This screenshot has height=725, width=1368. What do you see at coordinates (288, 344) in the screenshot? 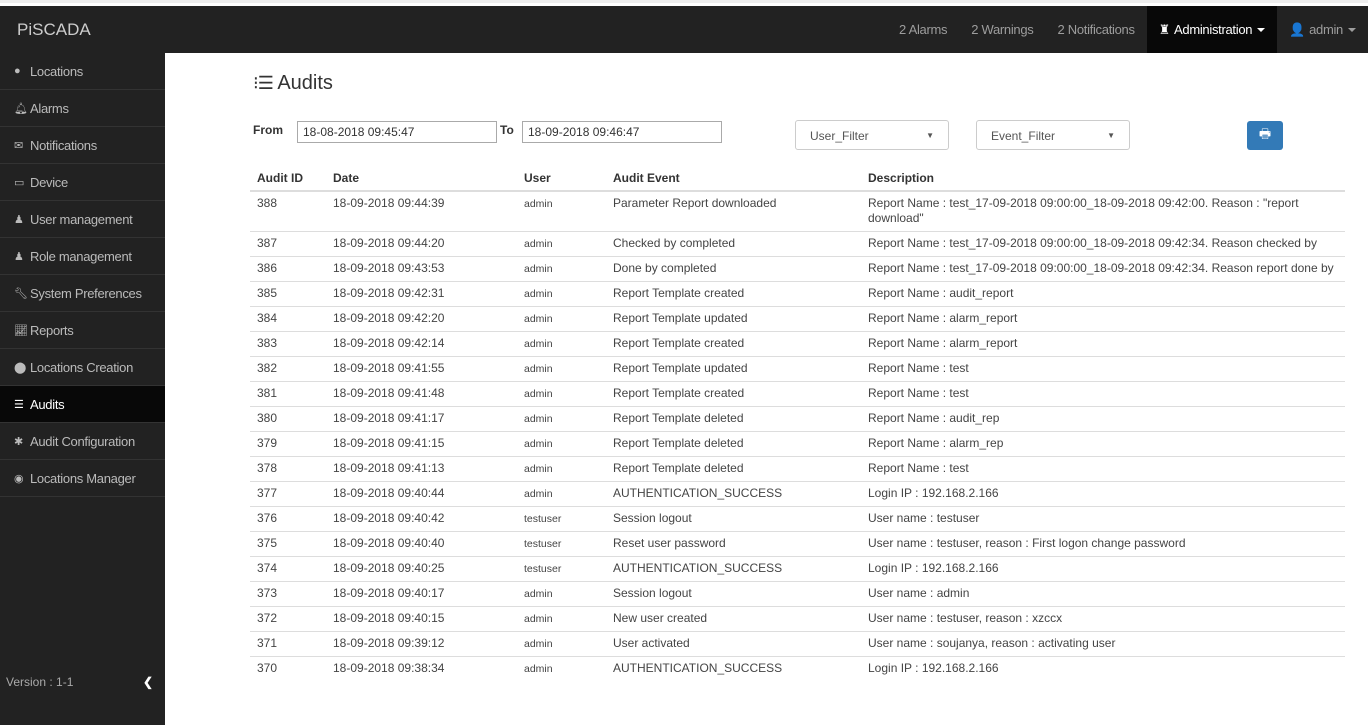
I see `cell-audit-id: 383` at bounding box center [288, 344].